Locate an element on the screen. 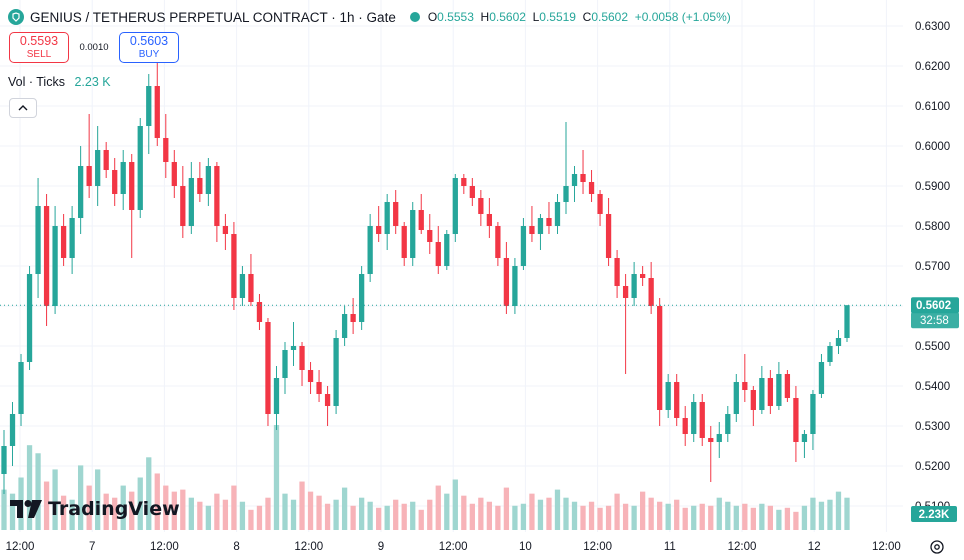 The width and height of the screenshot is (964, 560). tradingview-logo-icon is located at coordinates (26, 509).